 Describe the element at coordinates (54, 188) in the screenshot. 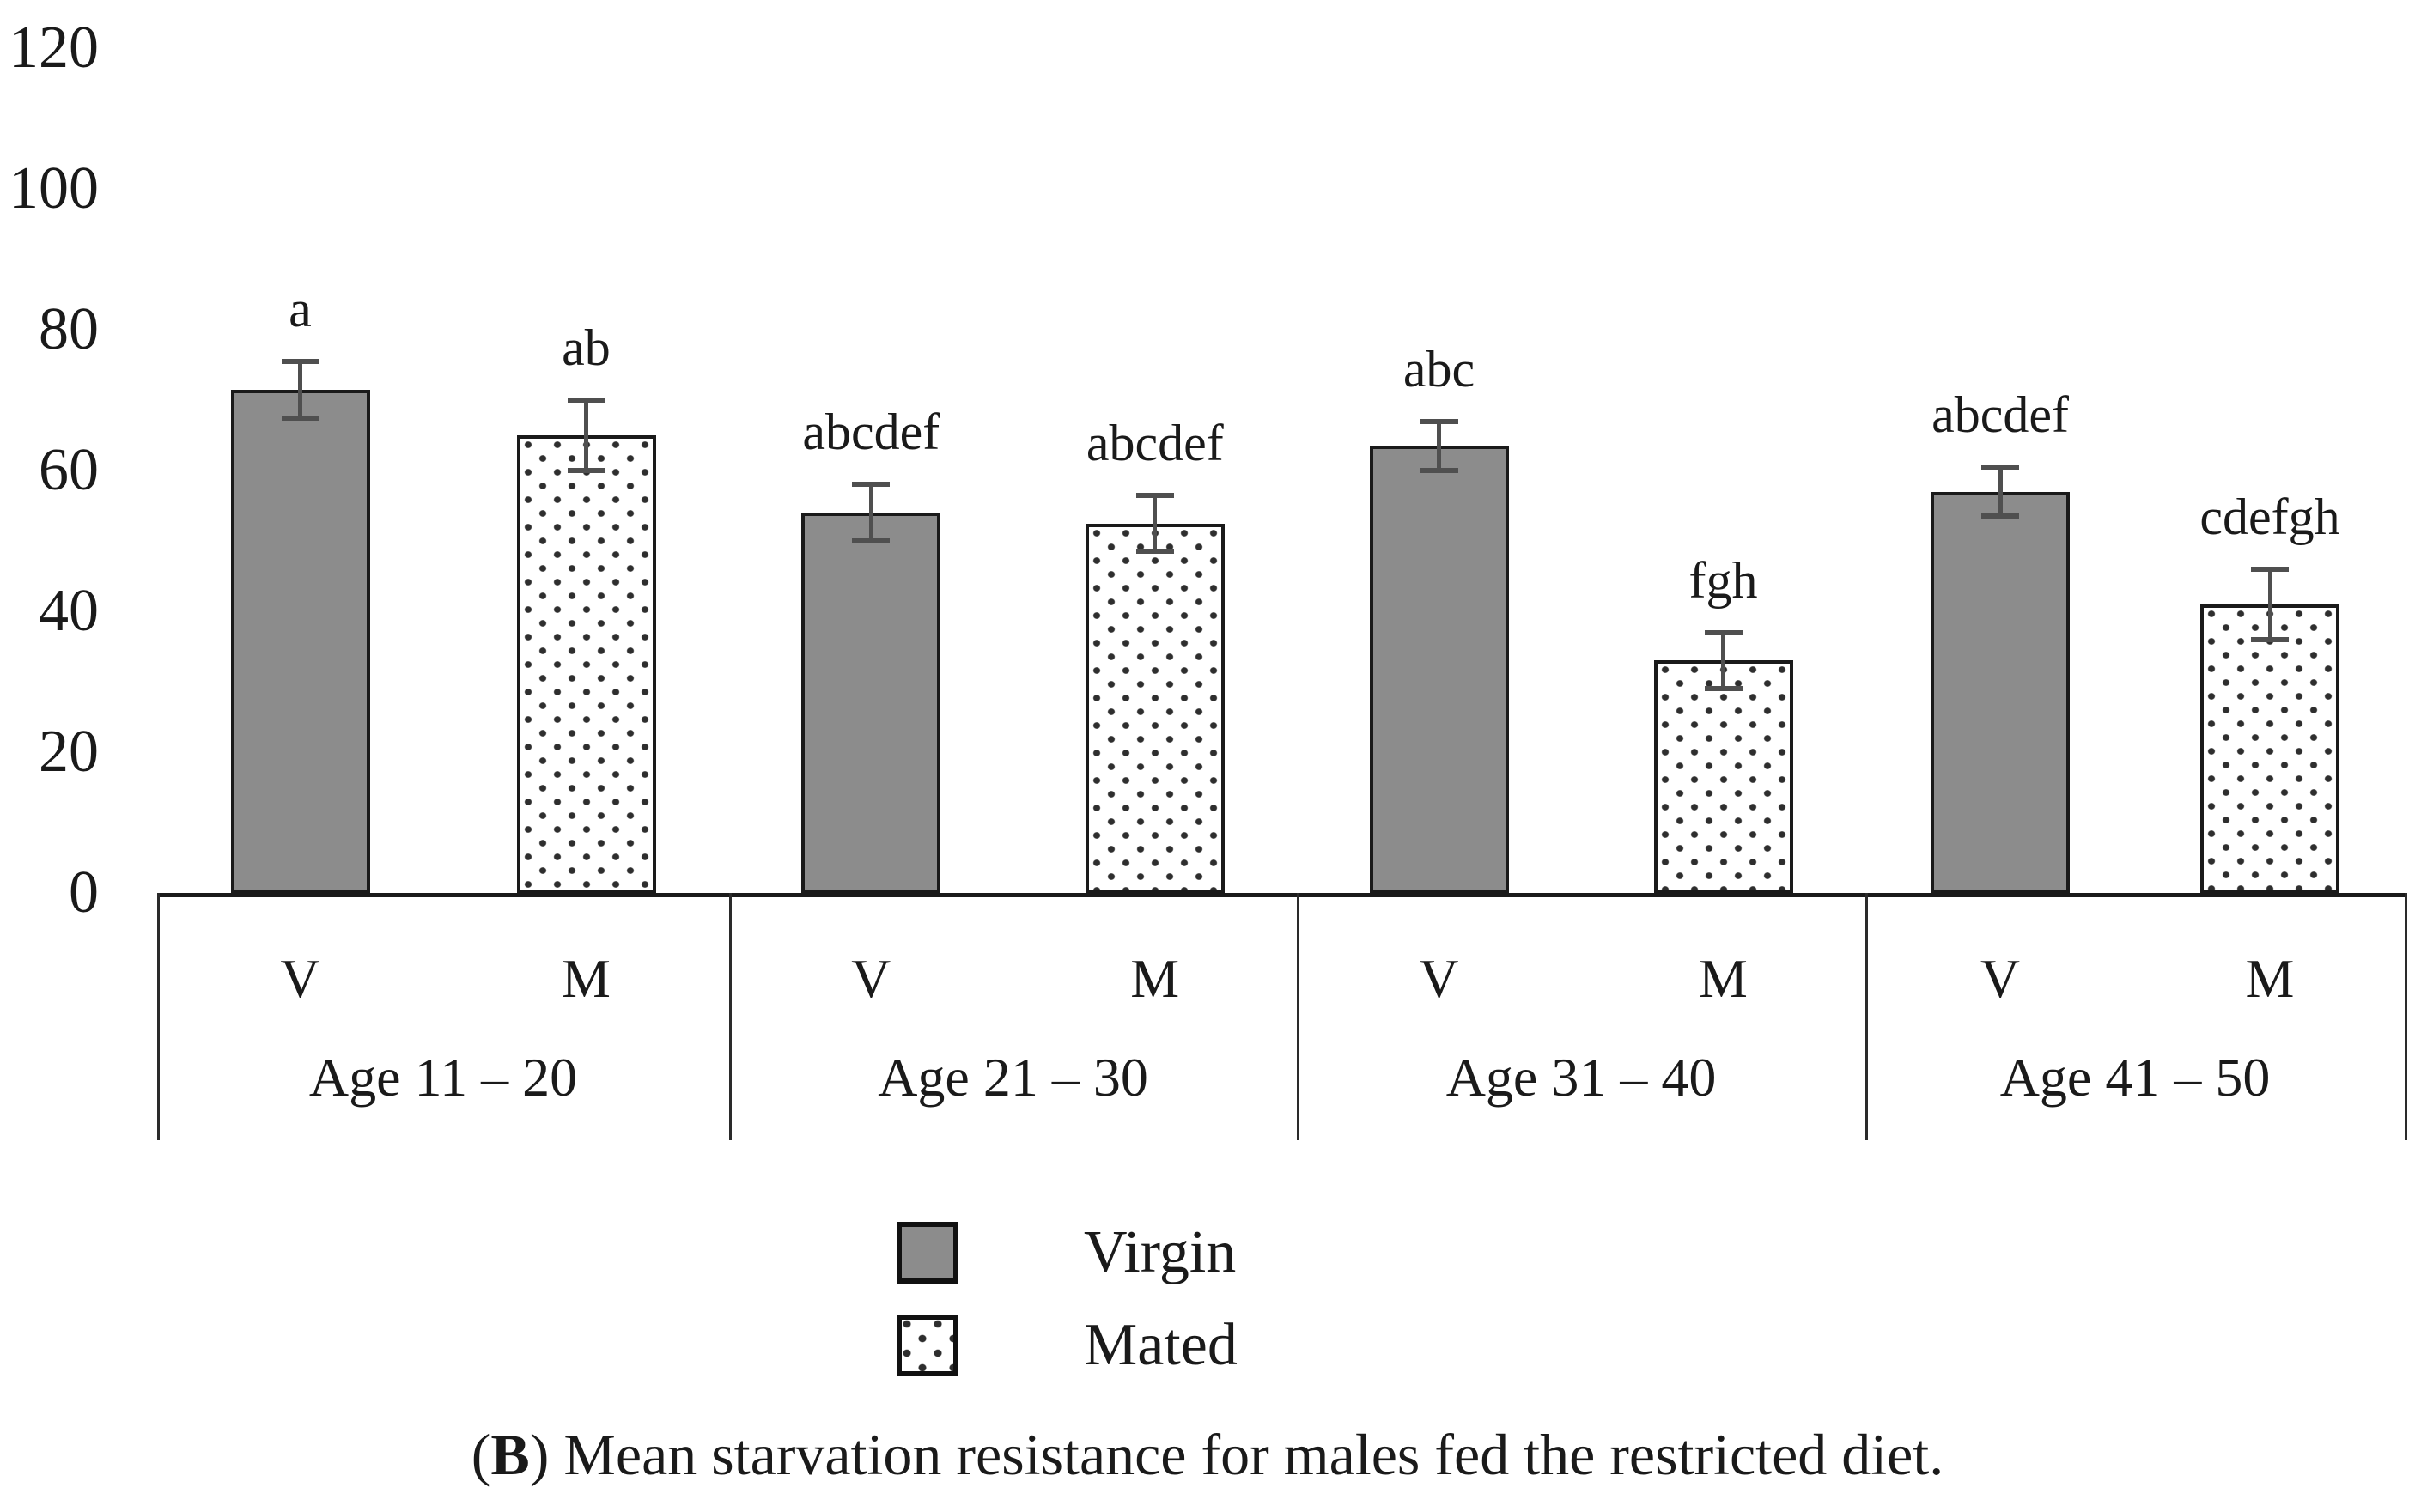

I see `y-axis-tick-label: 100` at that location.